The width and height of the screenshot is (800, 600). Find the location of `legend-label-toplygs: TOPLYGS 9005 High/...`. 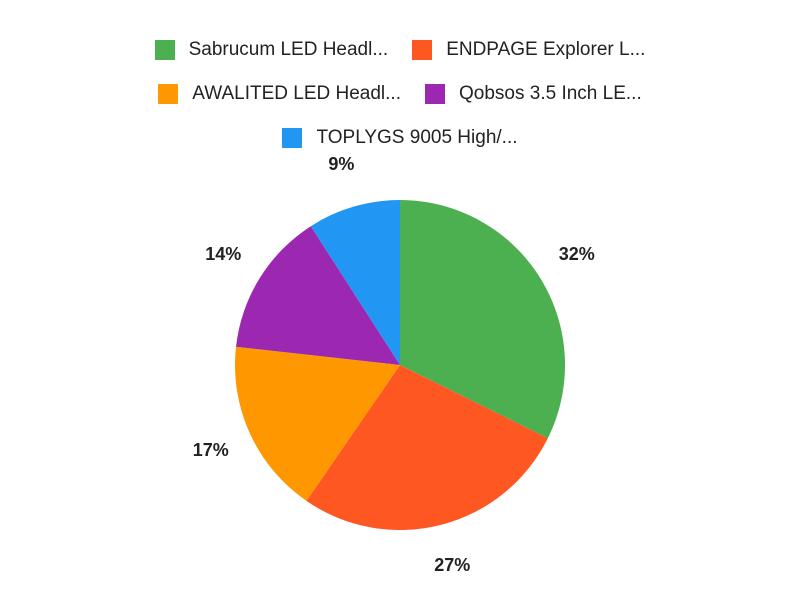

legend-label-toplygs: TOPLYGS 9005 High/... is located at coordinates (417, 137).